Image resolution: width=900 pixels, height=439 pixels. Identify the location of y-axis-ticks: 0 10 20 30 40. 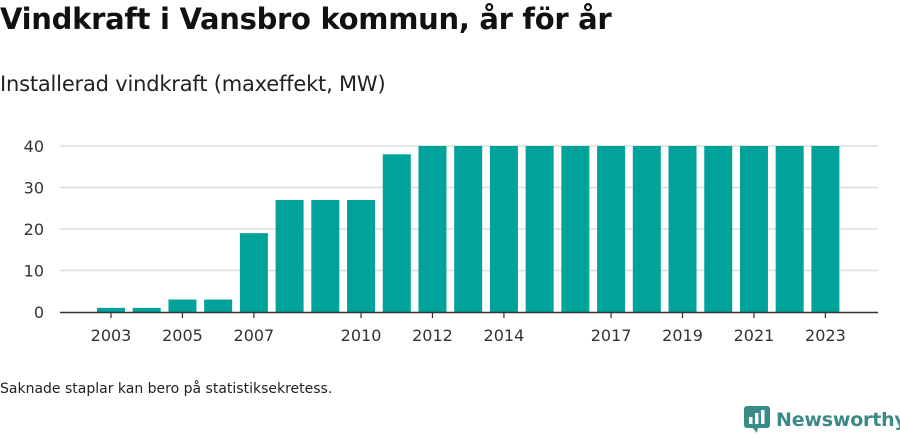
(34, 229).